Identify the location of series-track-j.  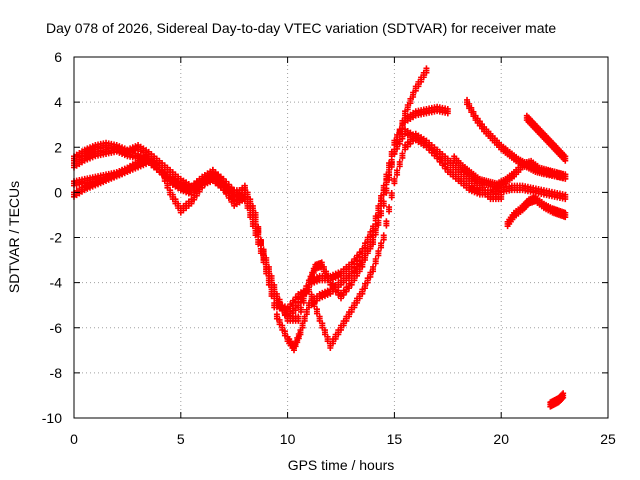
(557, 400).